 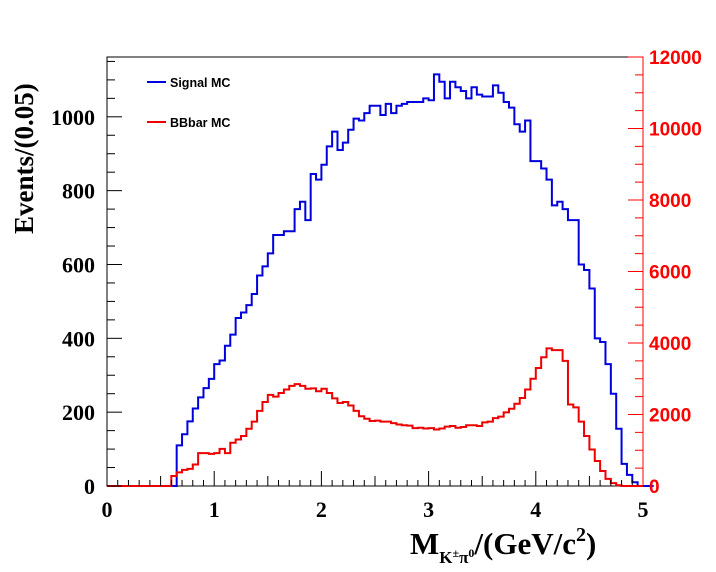 I want to click on y-right-tick-label: 8000, so click(x=670, y=201).